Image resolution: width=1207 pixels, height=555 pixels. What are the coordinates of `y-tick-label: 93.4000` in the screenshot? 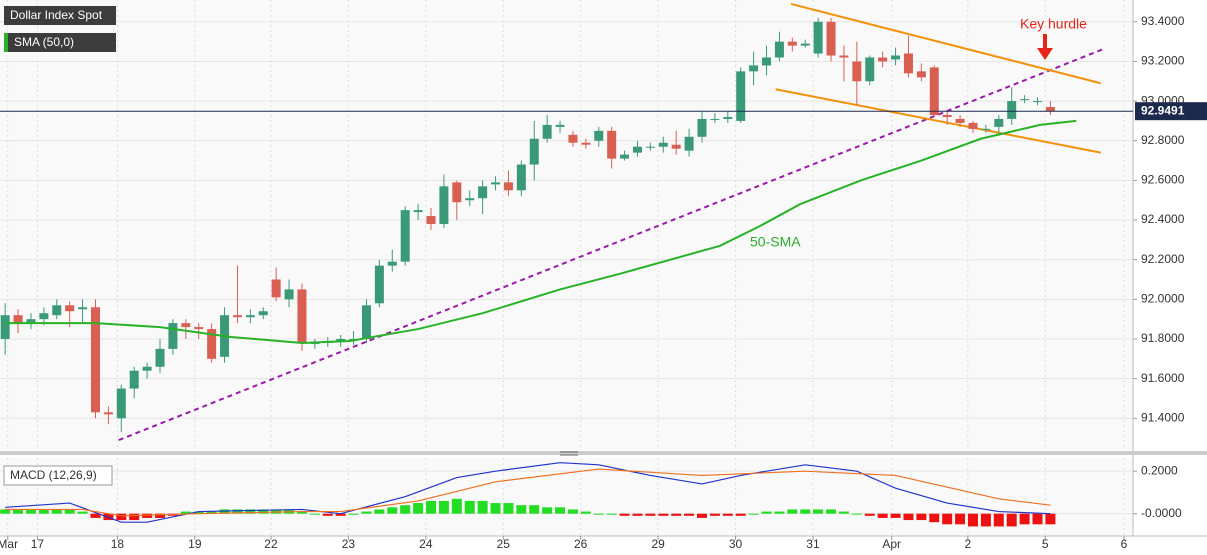 It's located at (1163, 21).